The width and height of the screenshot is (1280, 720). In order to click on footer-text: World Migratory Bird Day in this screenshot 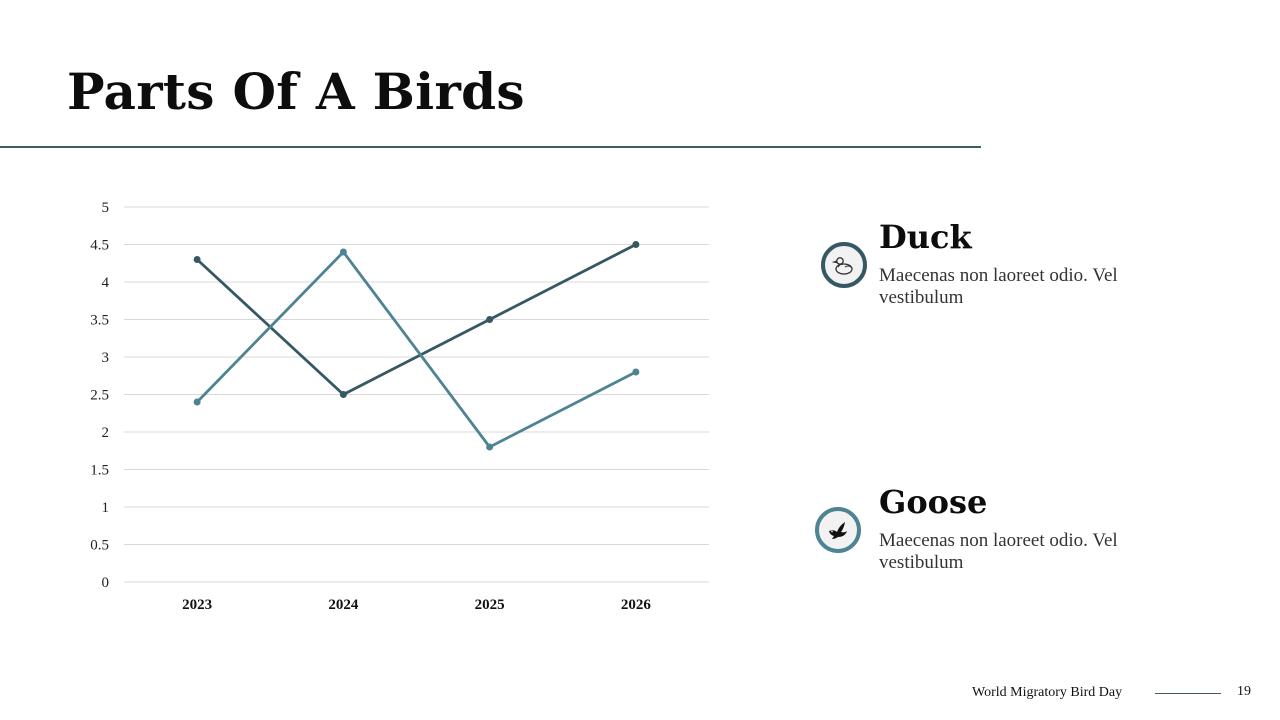, I will do `click(1047, 692)`.